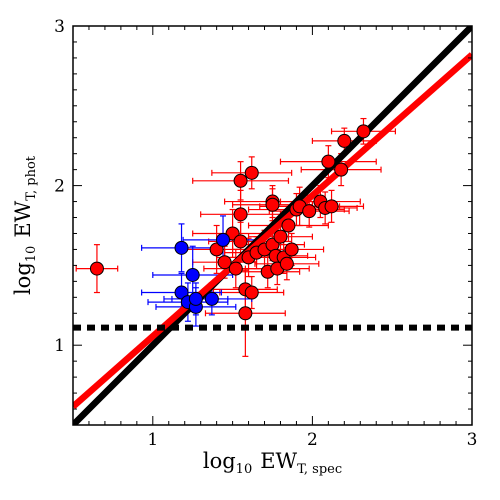 This screenshot has width=500, height=500. I want to click on y-tick-label: 3, so click(59, 27).